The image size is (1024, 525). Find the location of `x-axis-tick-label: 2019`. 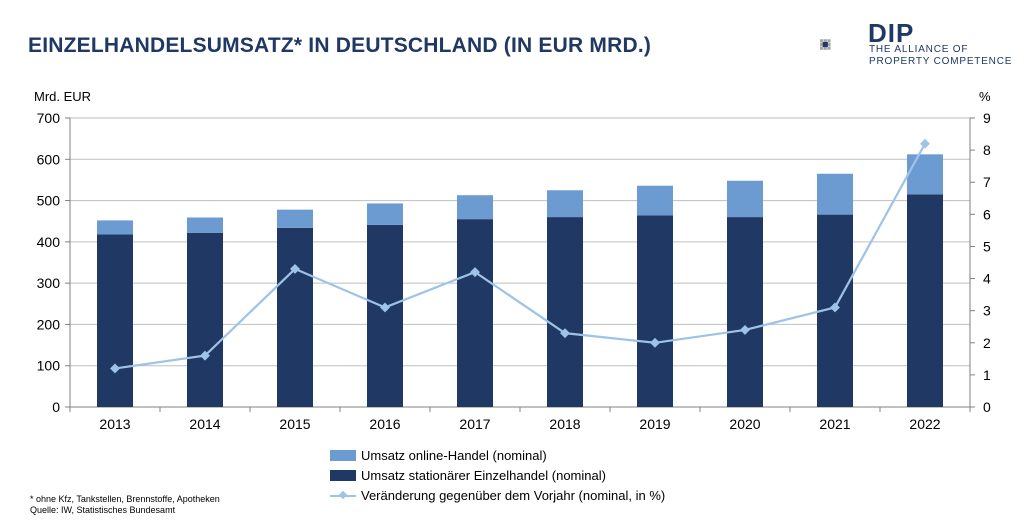

x-axis-tick-label: 2019 is located at coordinates (654, 424).